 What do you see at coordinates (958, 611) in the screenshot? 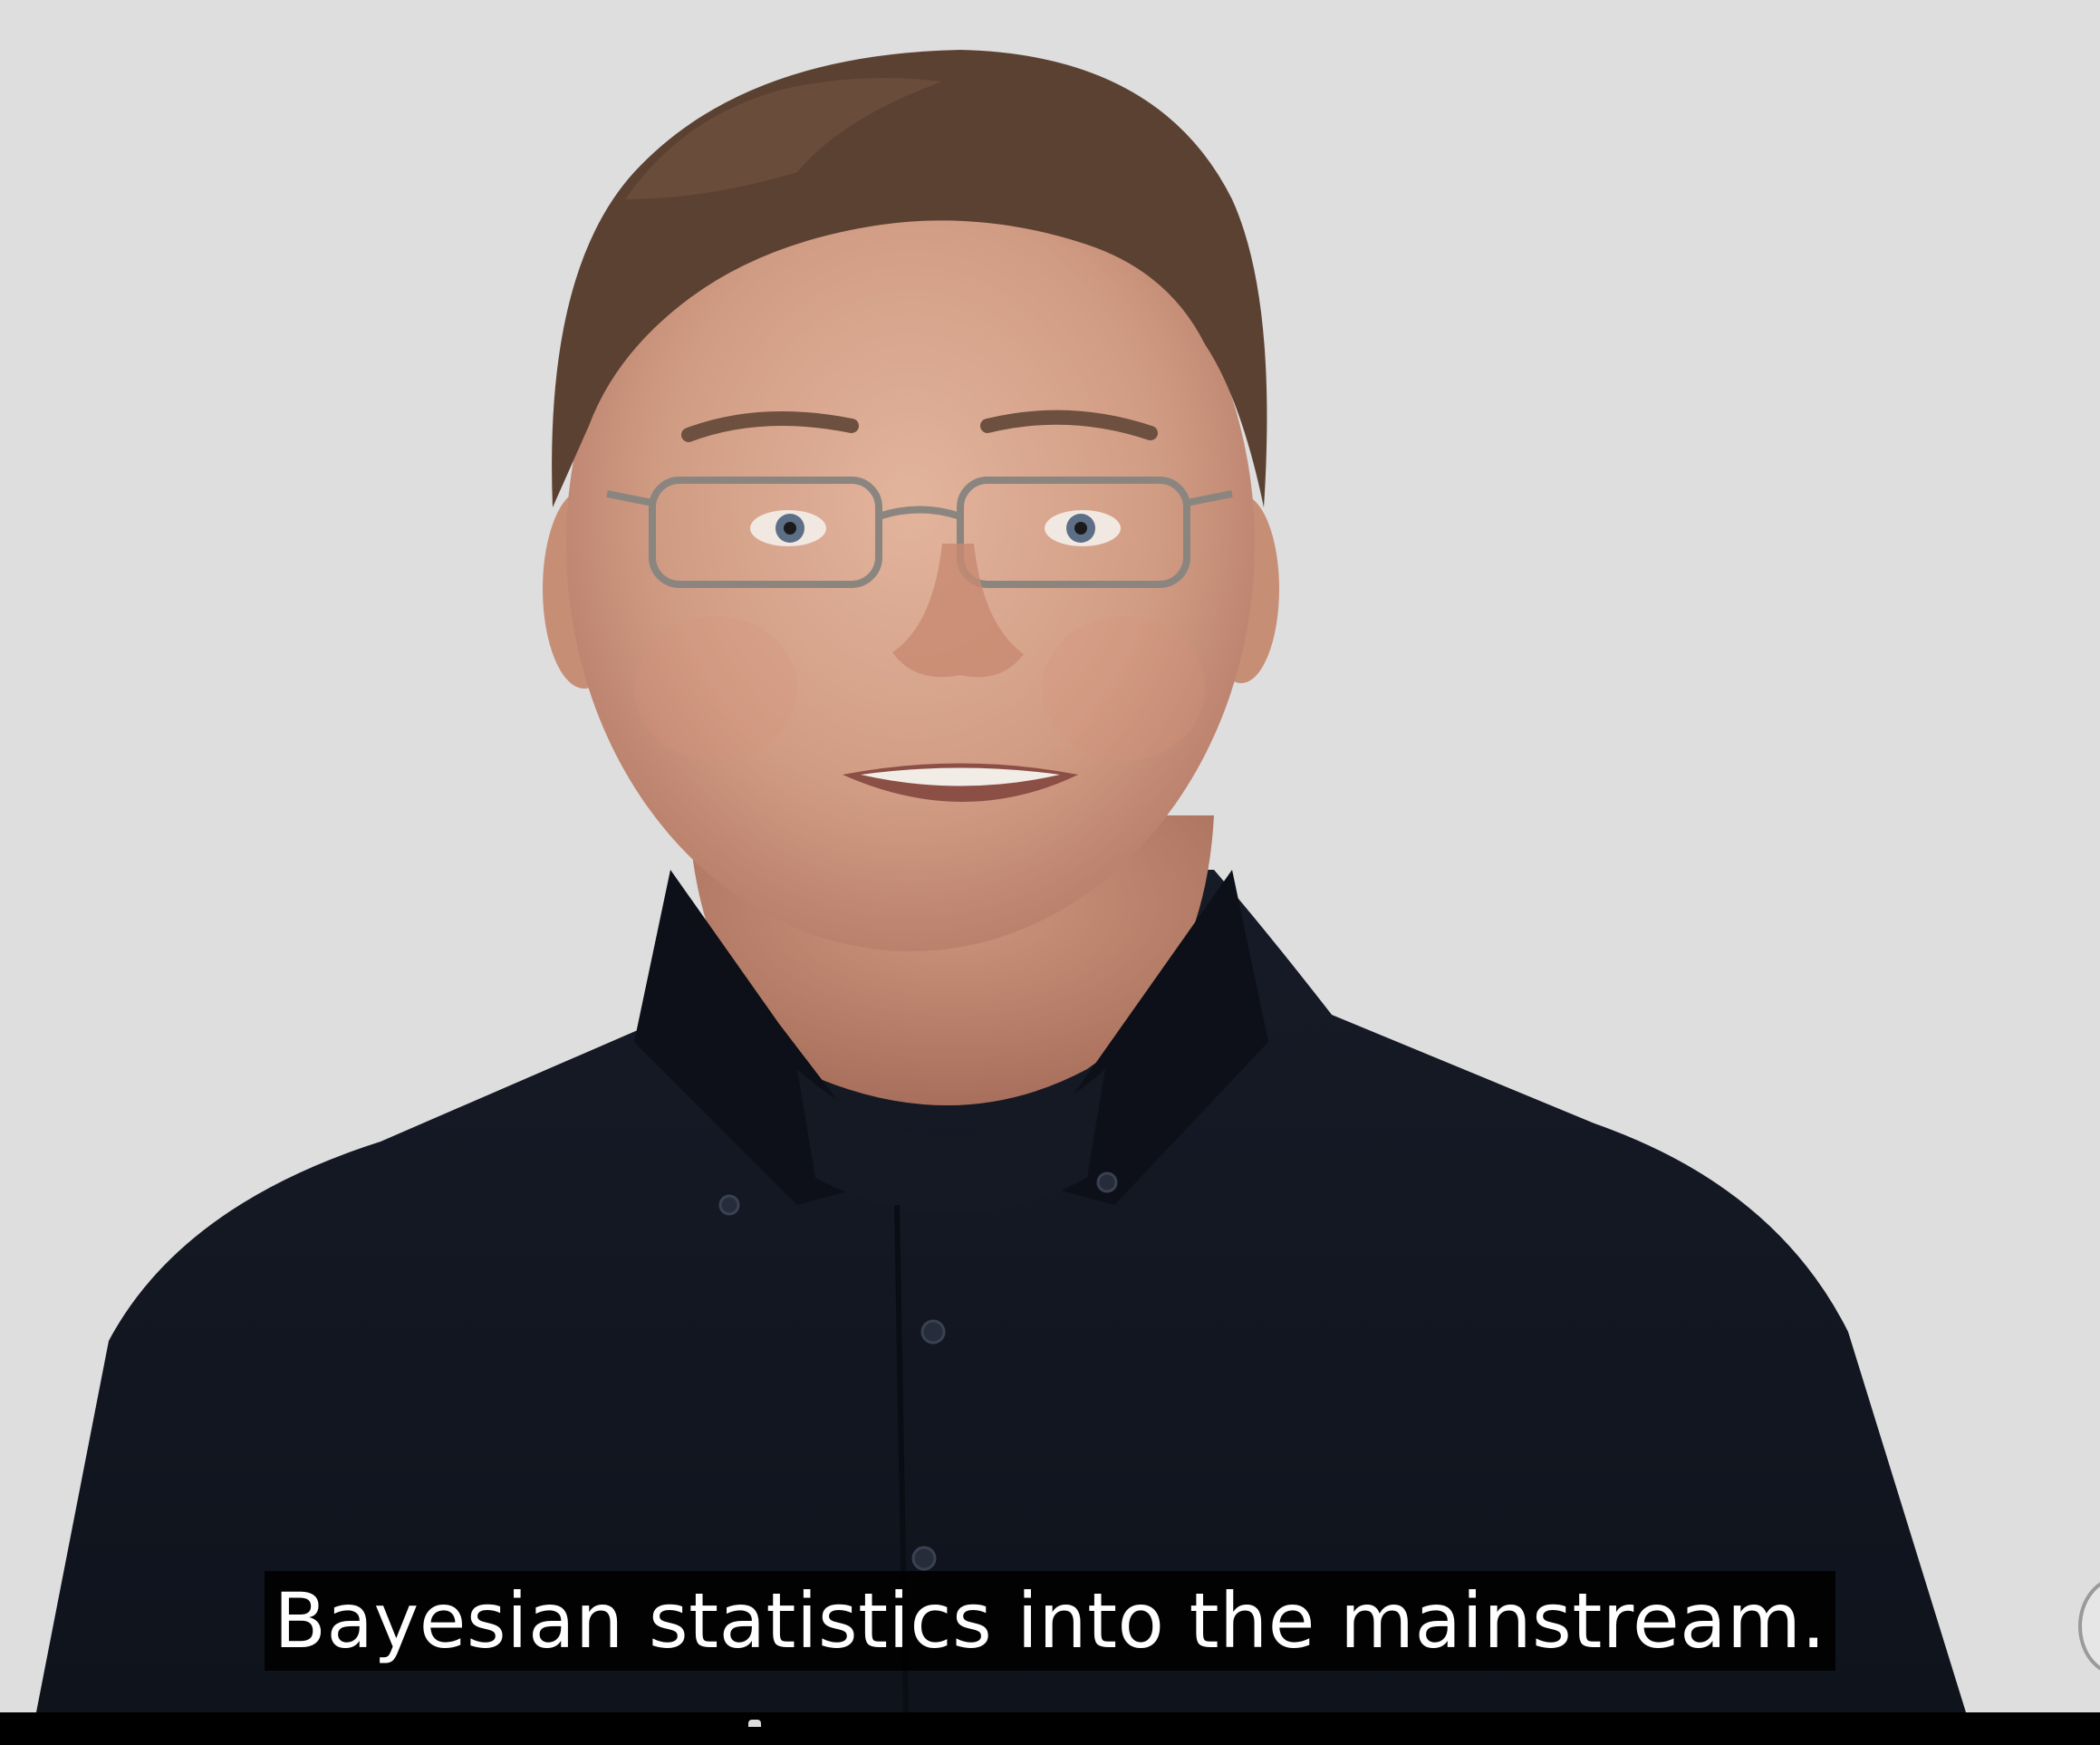
I see `nose` at bounding box center [958, 611].